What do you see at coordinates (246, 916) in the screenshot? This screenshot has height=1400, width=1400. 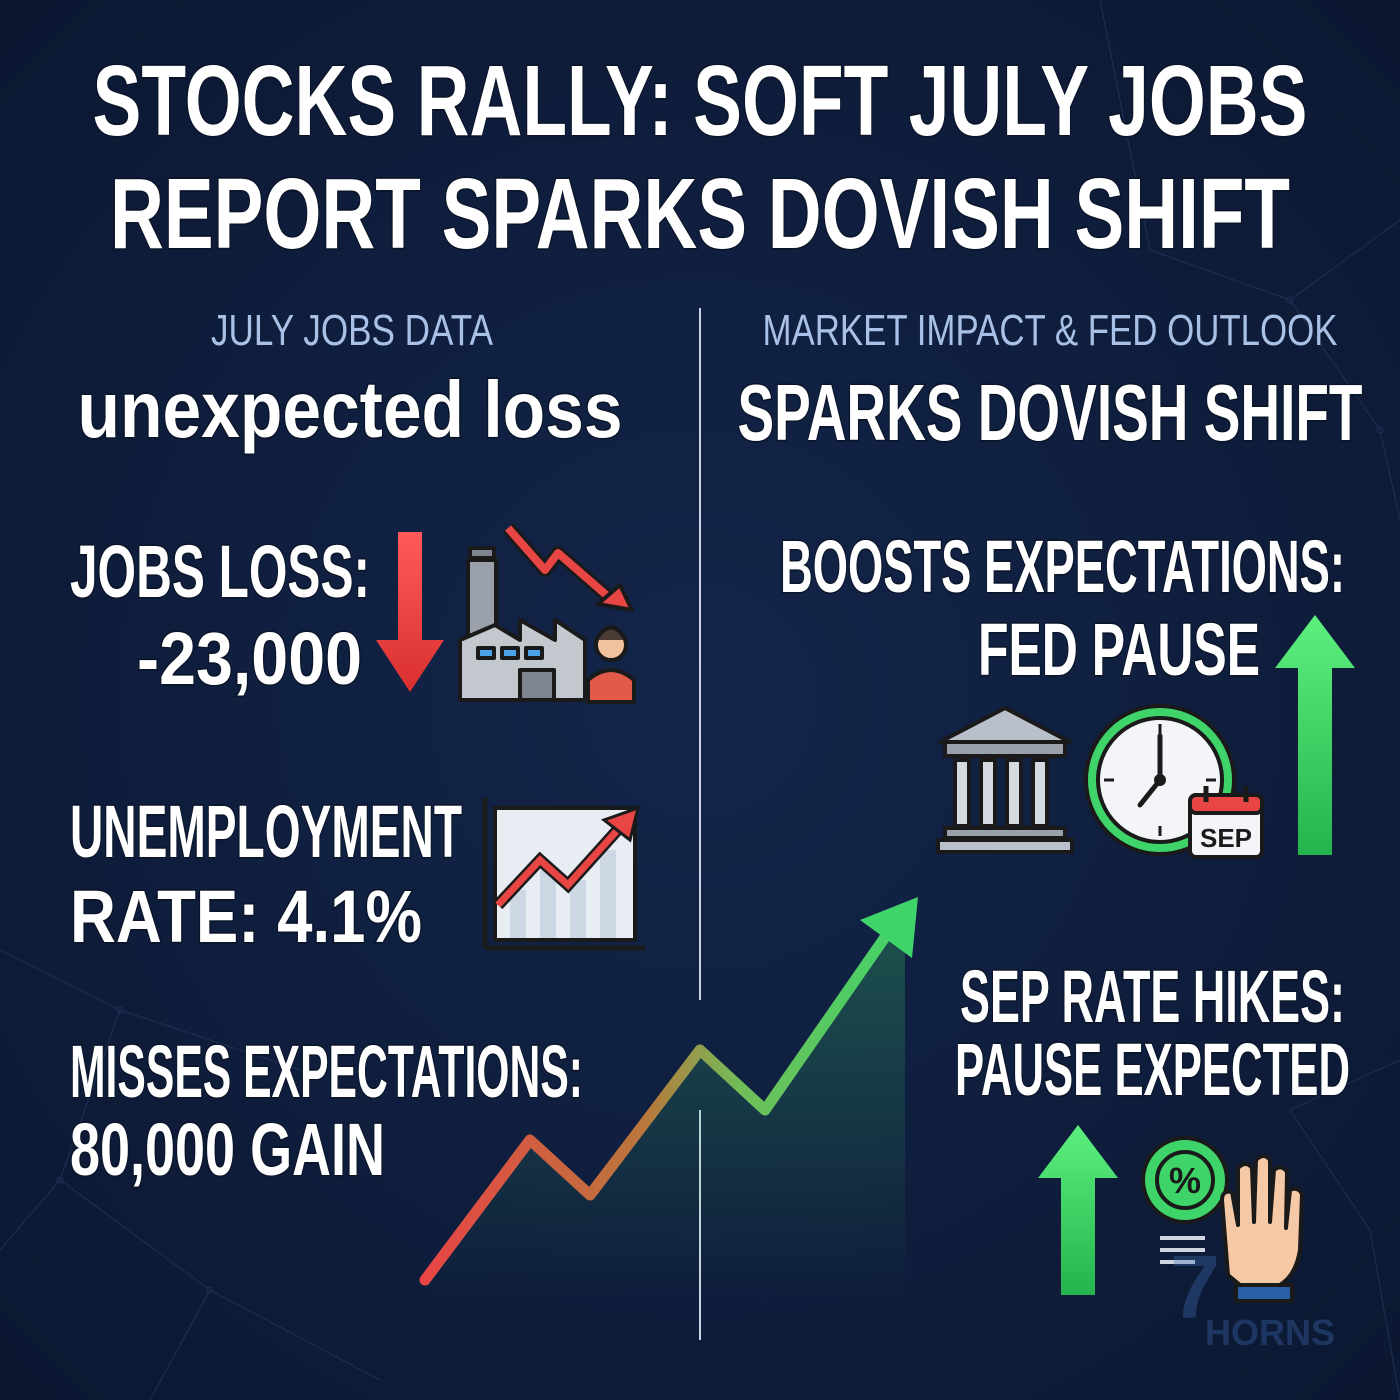 I see `stat-value: RATE: 4.1%` at bounding box center [246, 916].